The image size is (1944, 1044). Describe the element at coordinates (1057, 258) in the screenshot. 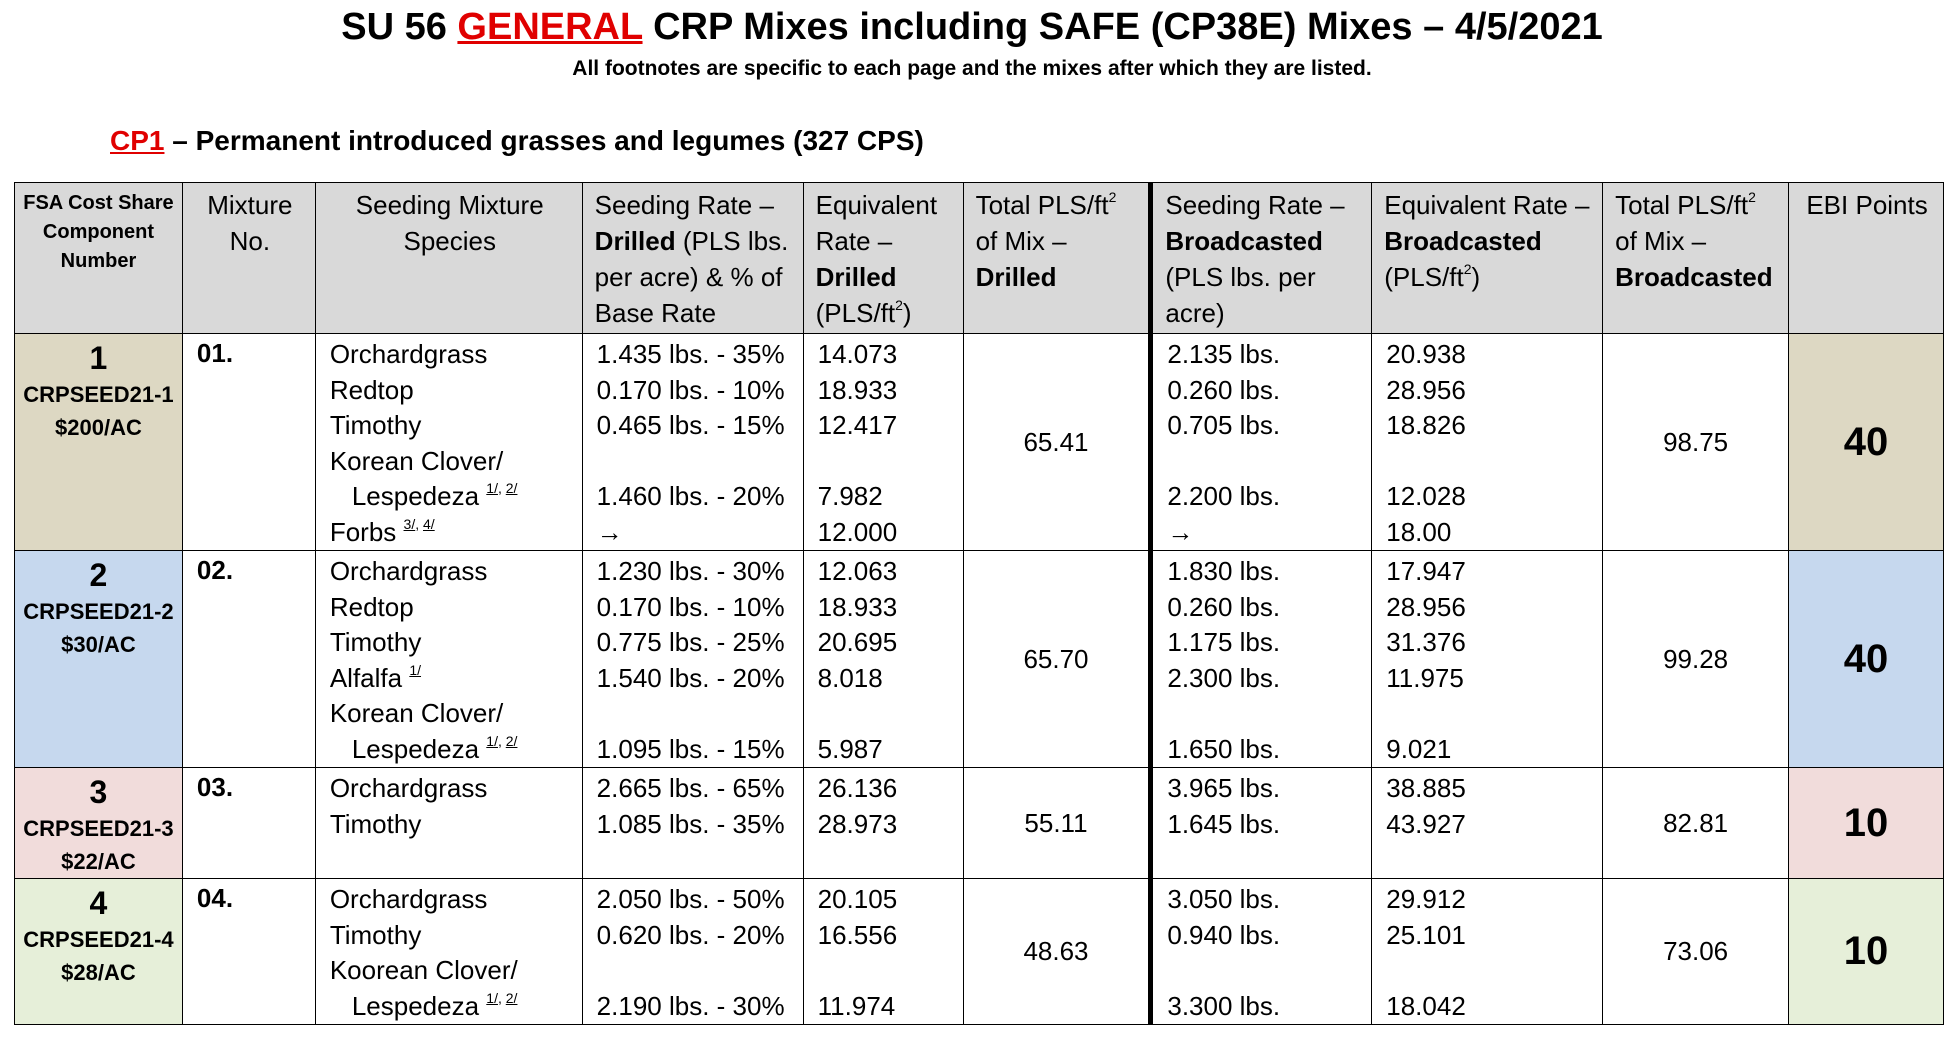

I see `header-total-drilled: Total PLS/ft2 of Mix – Drilled` at that location.